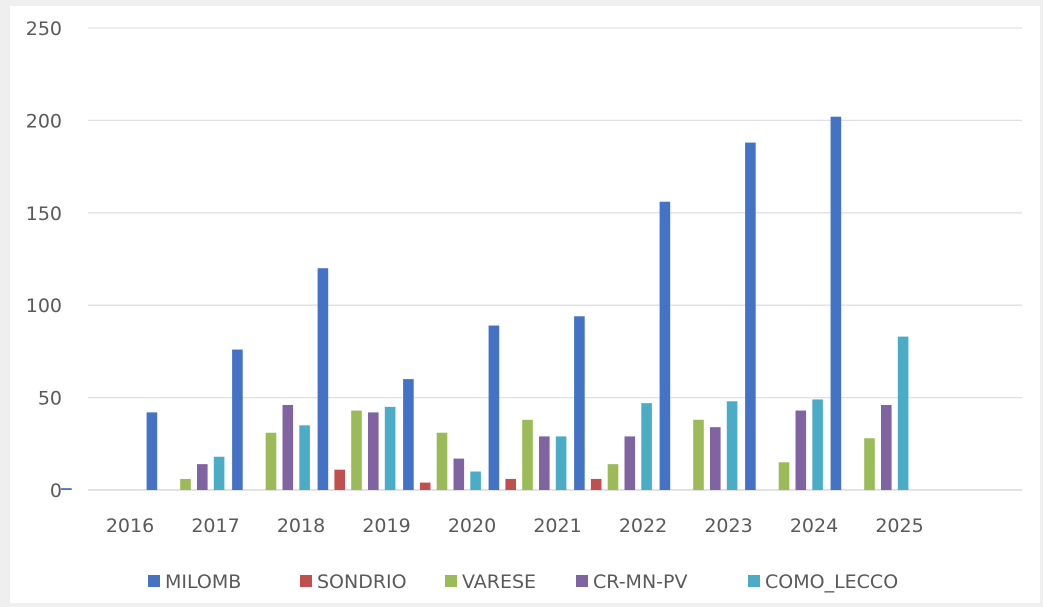  Describe the element at coordinates (899, 526) in the screenshot. I see `x-tick-label: 2025` at that location.